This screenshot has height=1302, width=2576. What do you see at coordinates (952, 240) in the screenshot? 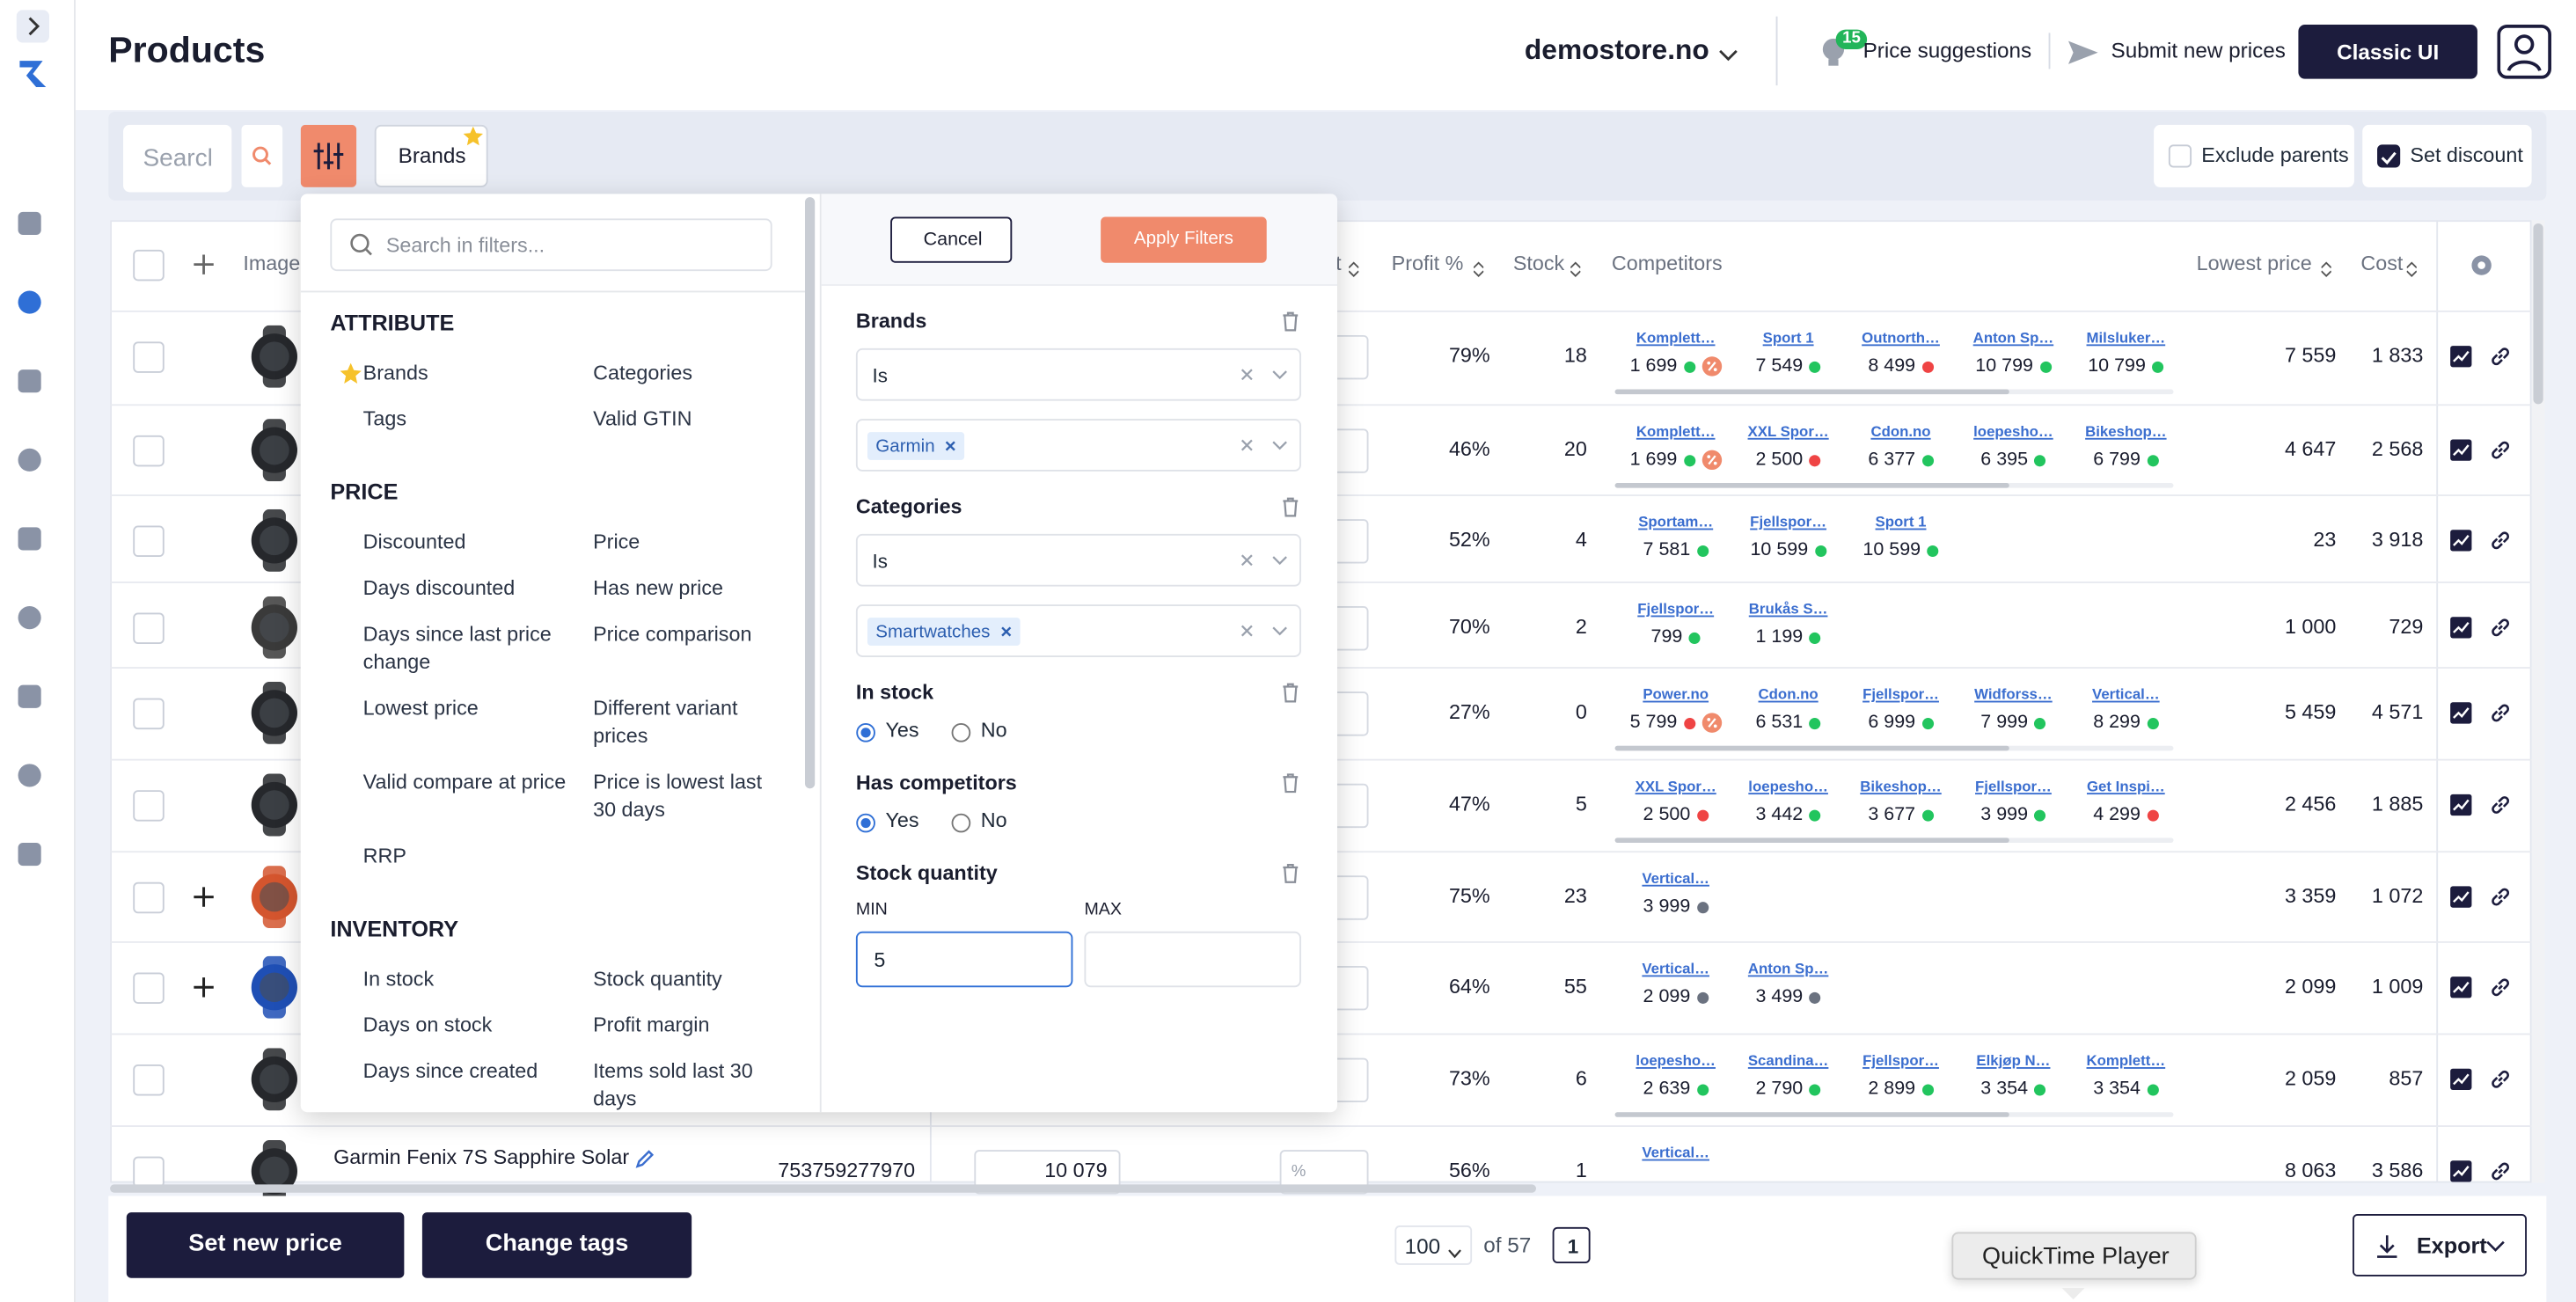
I see `cancel-button: Cancel` at bounding box center [952, 240].